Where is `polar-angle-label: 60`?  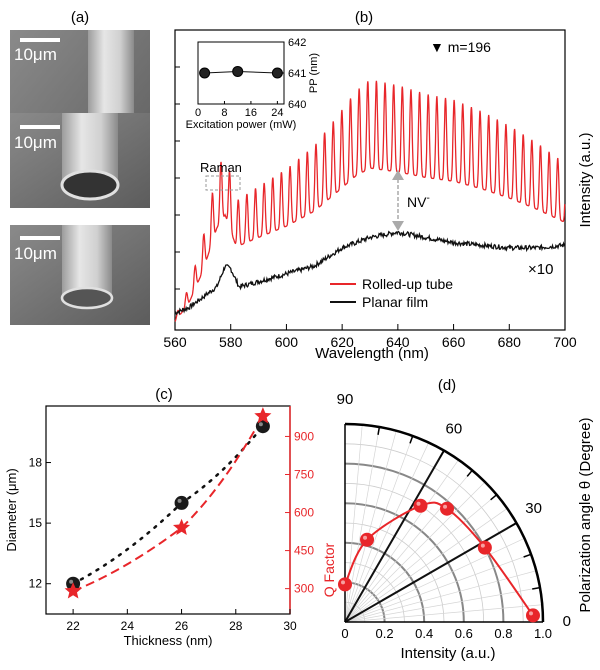 polar-angle-label: 60 is located at coordinates (454, 428).